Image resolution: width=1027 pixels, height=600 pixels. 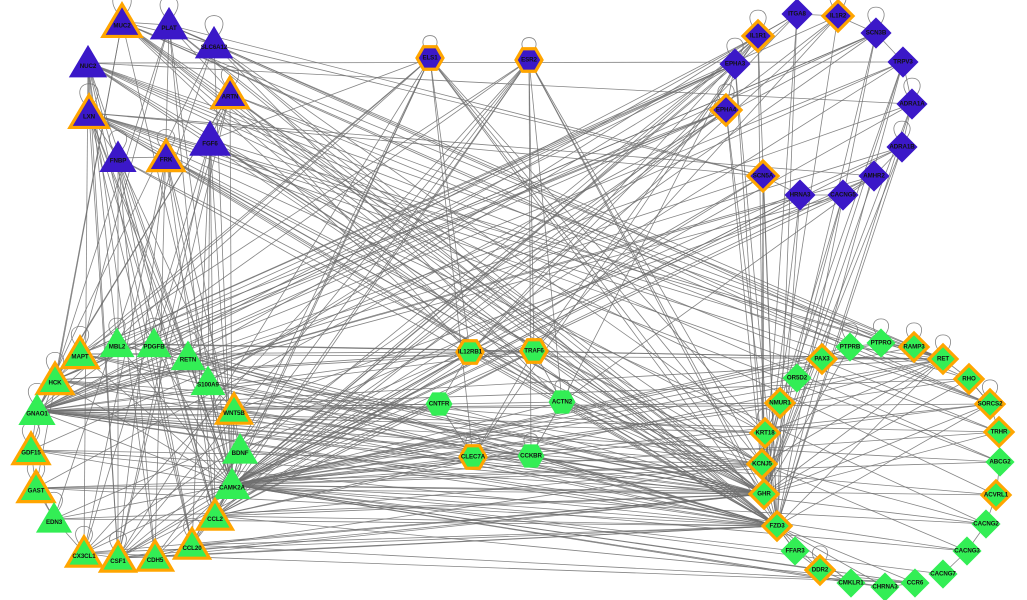 What do you see at coordinates (31, 450) in the screenshot?
I see `graph-node-gdf15: GDF15` at bounding box center [31, 450].